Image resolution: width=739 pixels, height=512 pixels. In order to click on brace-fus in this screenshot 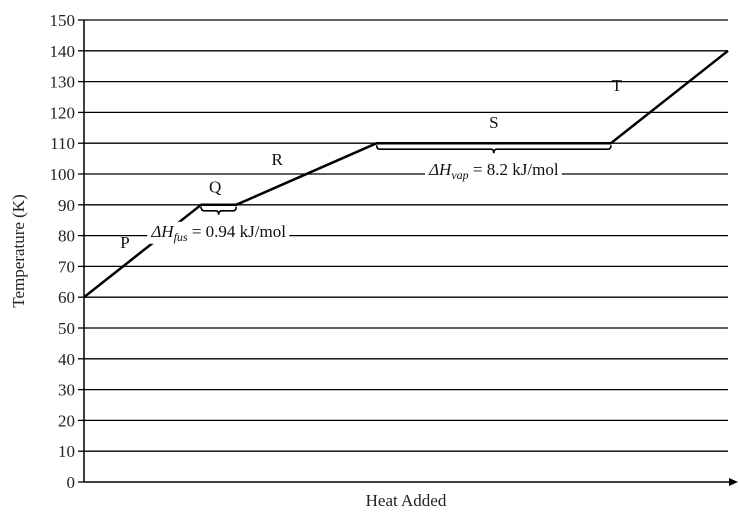, I will do `click(219, 210)`.